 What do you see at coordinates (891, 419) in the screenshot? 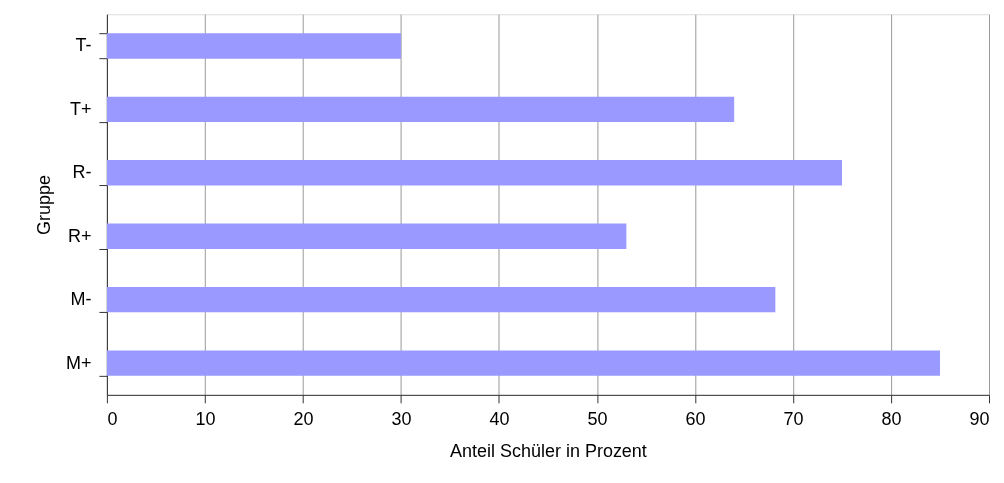
I see `x-tick-label: 80` at bounding box center [891, 419].